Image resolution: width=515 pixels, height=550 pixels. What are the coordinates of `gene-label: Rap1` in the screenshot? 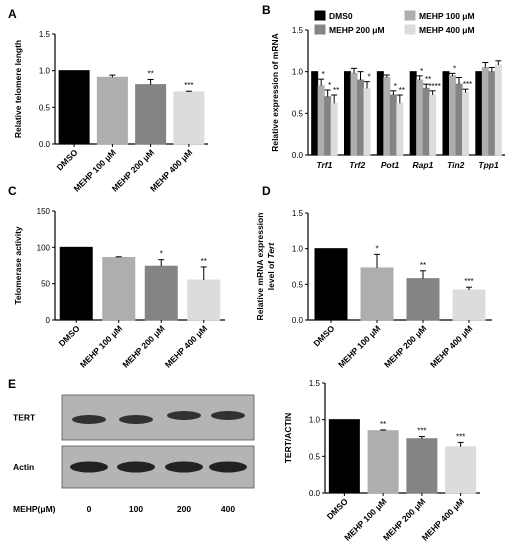 It's located at (423, 165).